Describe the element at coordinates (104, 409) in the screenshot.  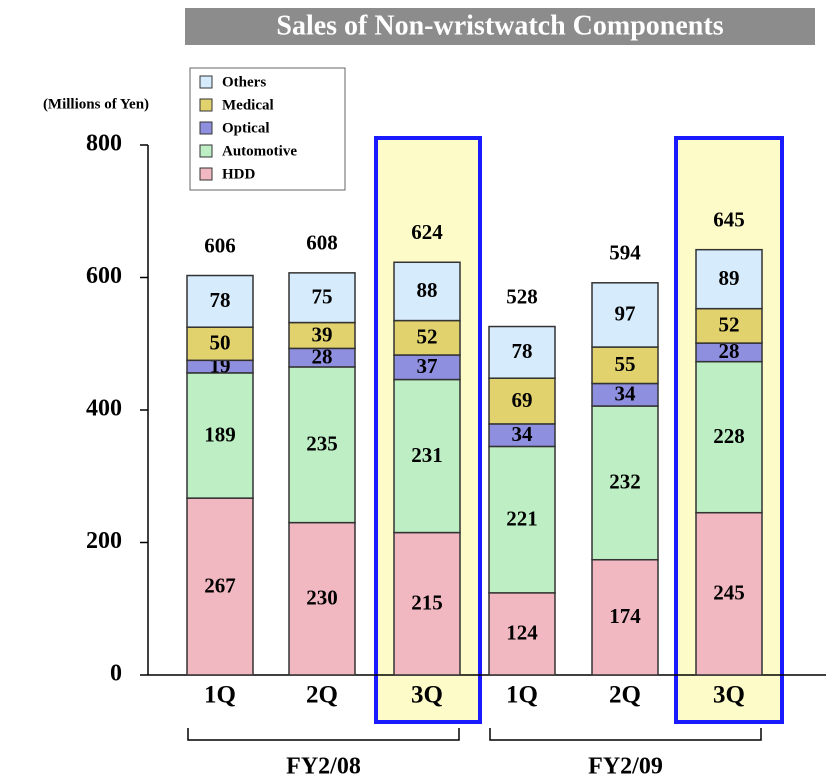
I see `y-tick-label: 400` at that location.